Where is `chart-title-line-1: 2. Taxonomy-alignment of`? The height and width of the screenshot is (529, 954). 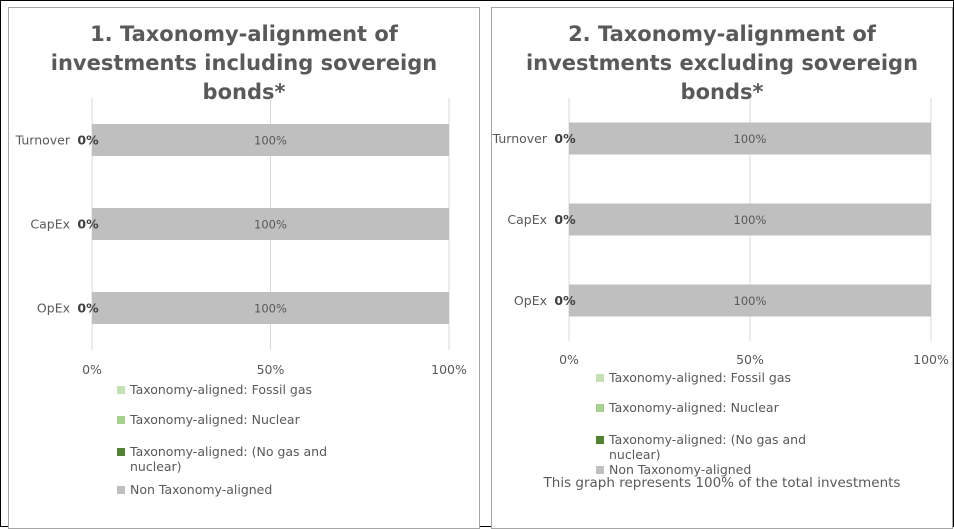
chart-title-line-1: 2. Taxonomy-alignment of is located at coordinates (722, 34).